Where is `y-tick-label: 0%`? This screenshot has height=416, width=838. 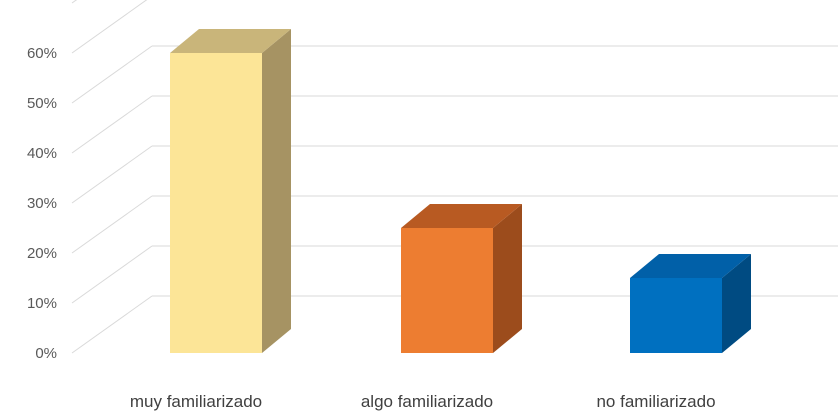 y-tick-label: 0% is located at coordinates (46, 353).